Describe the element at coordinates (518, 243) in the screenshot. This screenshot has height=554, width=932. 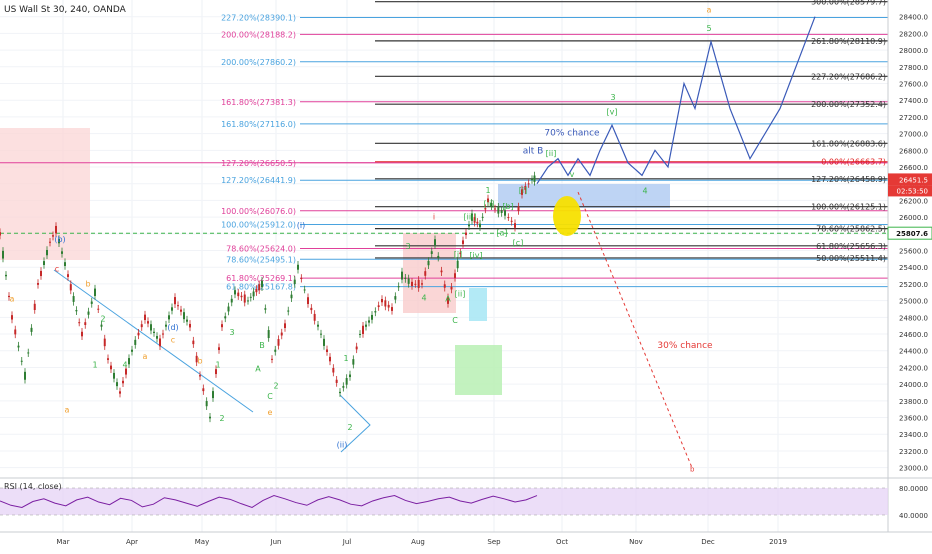
I see `wave-label: [c]` at that location.